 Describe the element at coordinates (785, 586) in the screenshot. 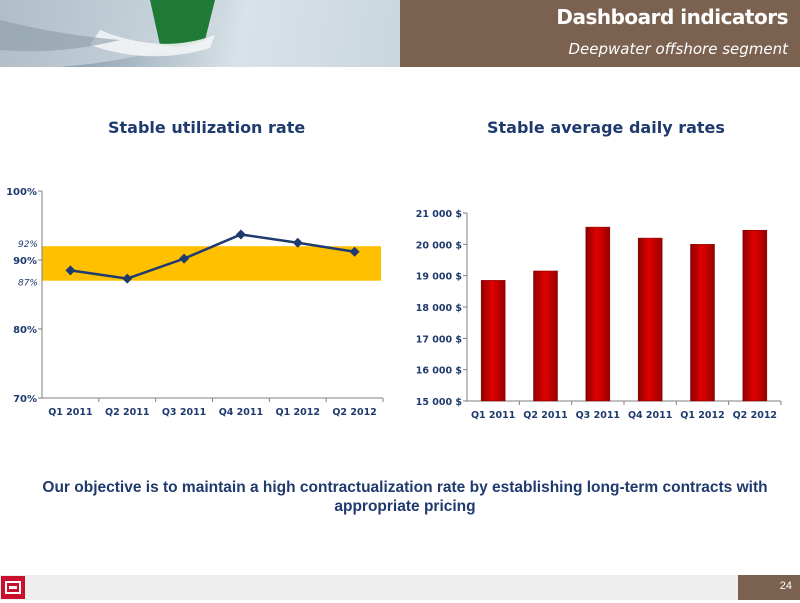

I see `page-number: 24` at that location.